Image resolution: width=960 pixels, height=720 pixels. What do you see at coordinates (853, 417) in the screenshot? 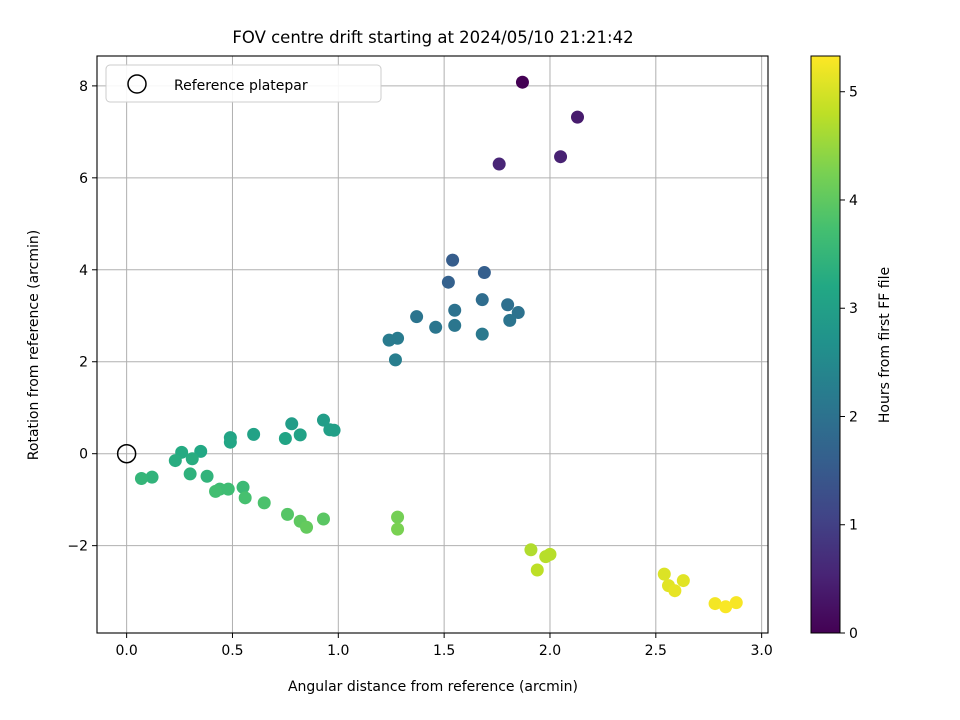
I see `colorbar-tick-label: 2` at bounding box center [853, 417].